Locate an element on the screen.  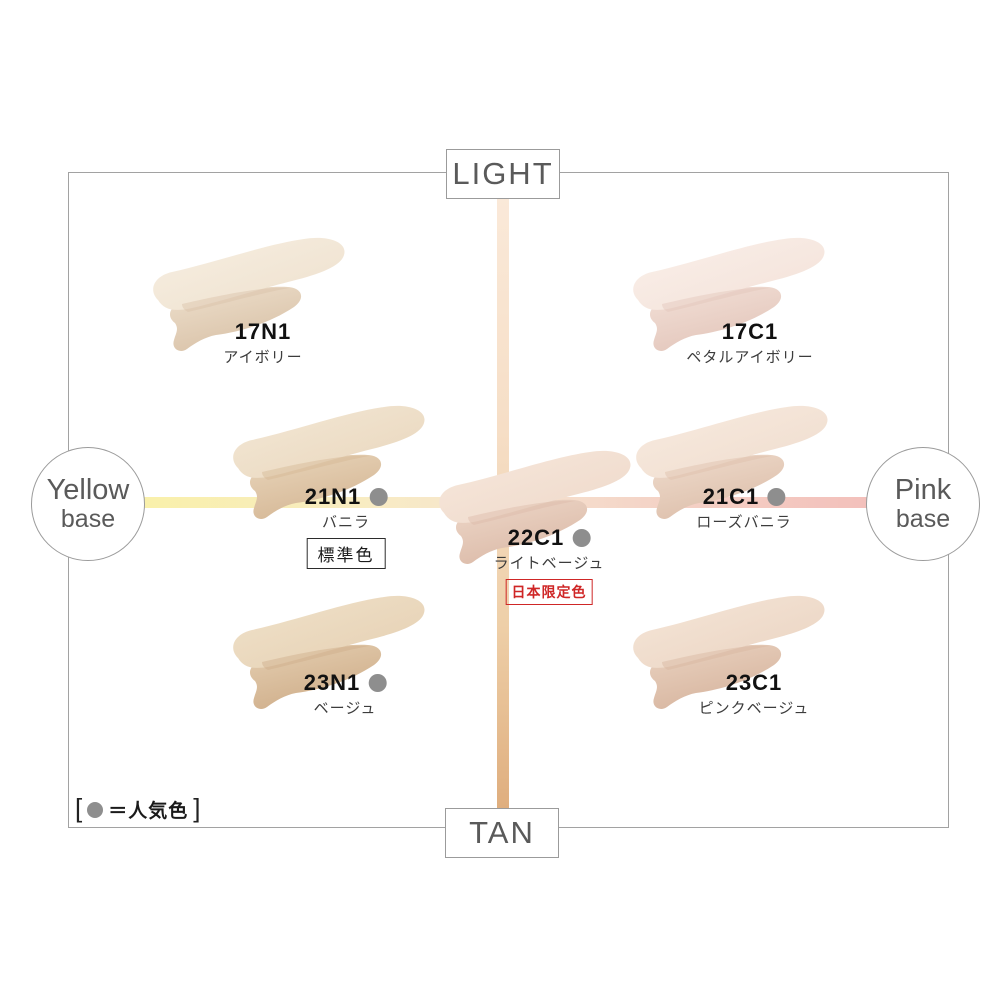
popular-dot-icon is located at coordinates (95, 809).